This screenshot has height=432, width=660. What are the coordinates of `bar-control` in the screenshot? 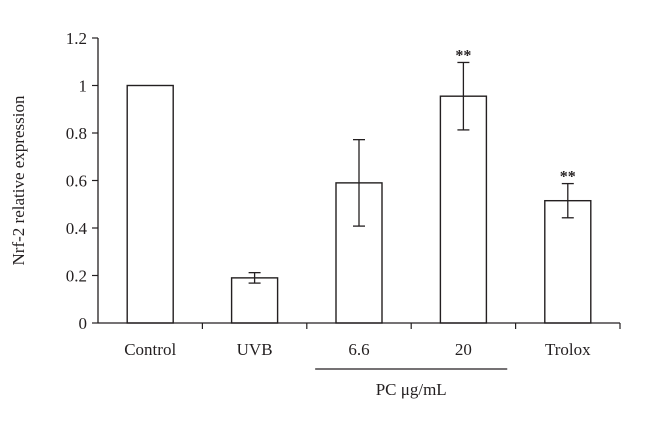 It's located at (150, 204).